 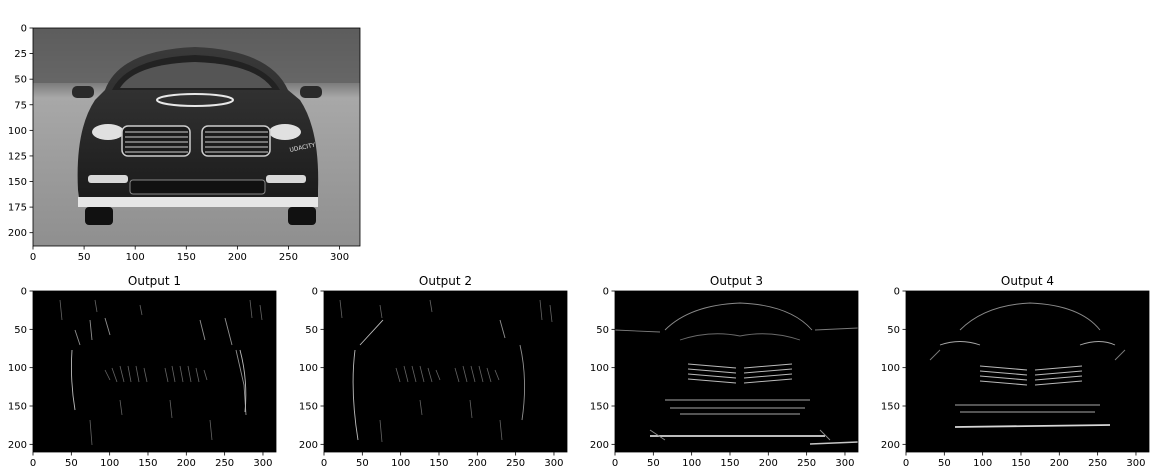 I want to click on output-3-panel: Output 3 0 50 100 150 200 250 300 0 50 100 150 200, so click(x=724, y=372).